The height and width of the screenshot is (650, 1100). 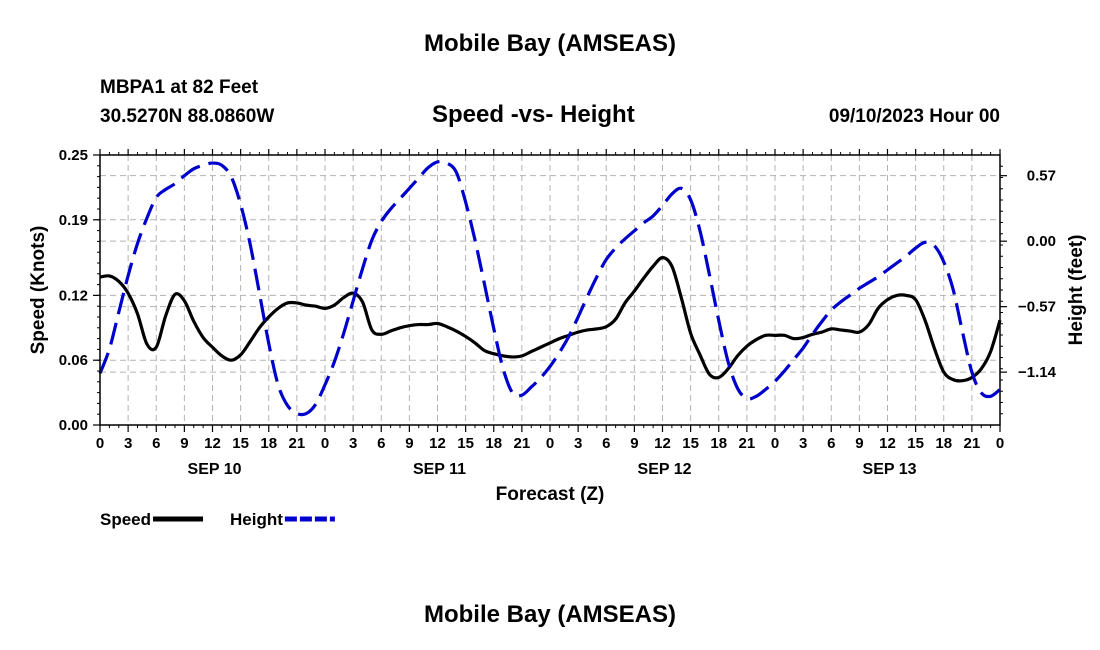 I want to click on y-right-tick-label: −0.57, so click(x=1037, y=307).